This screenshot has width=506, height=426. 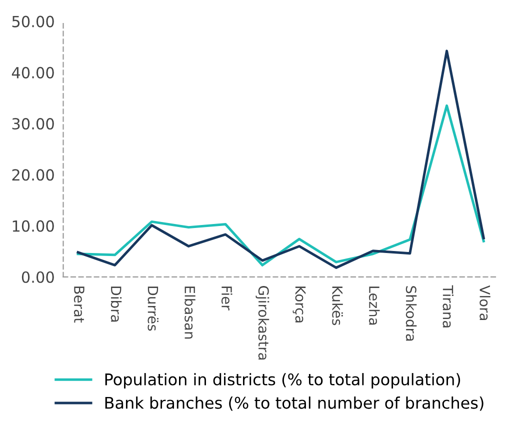 What do you see at coordinates (79, 304) in the screenshot?
I see `x-tick-label: Berat` at bounding box center [79, 304].